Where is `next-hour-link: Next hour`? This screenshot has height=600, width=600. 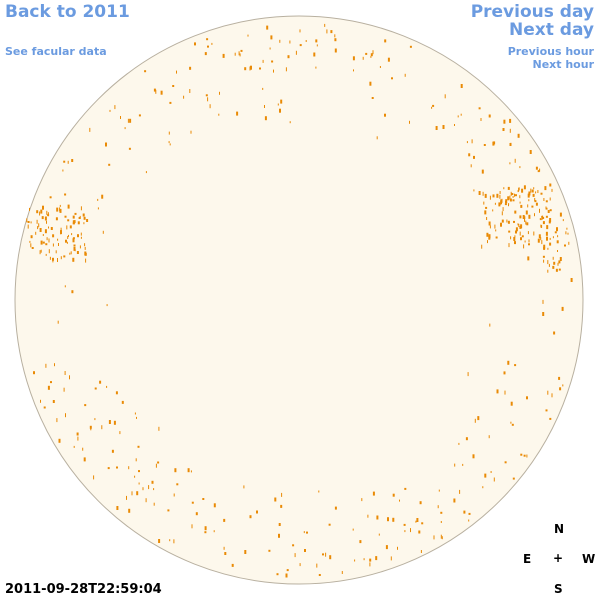
next-hour-link: Next hour is located at coordinates (563, 64).